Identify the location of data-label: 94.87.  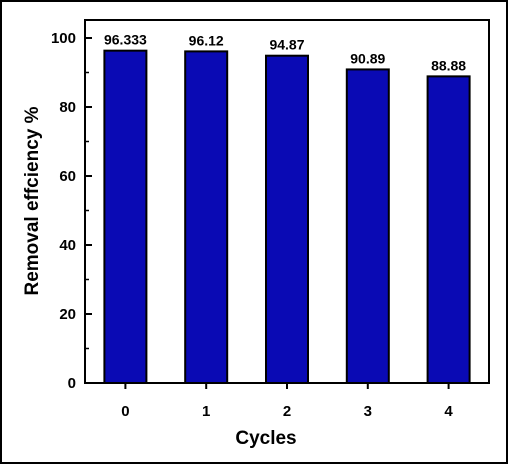
(286, 45).